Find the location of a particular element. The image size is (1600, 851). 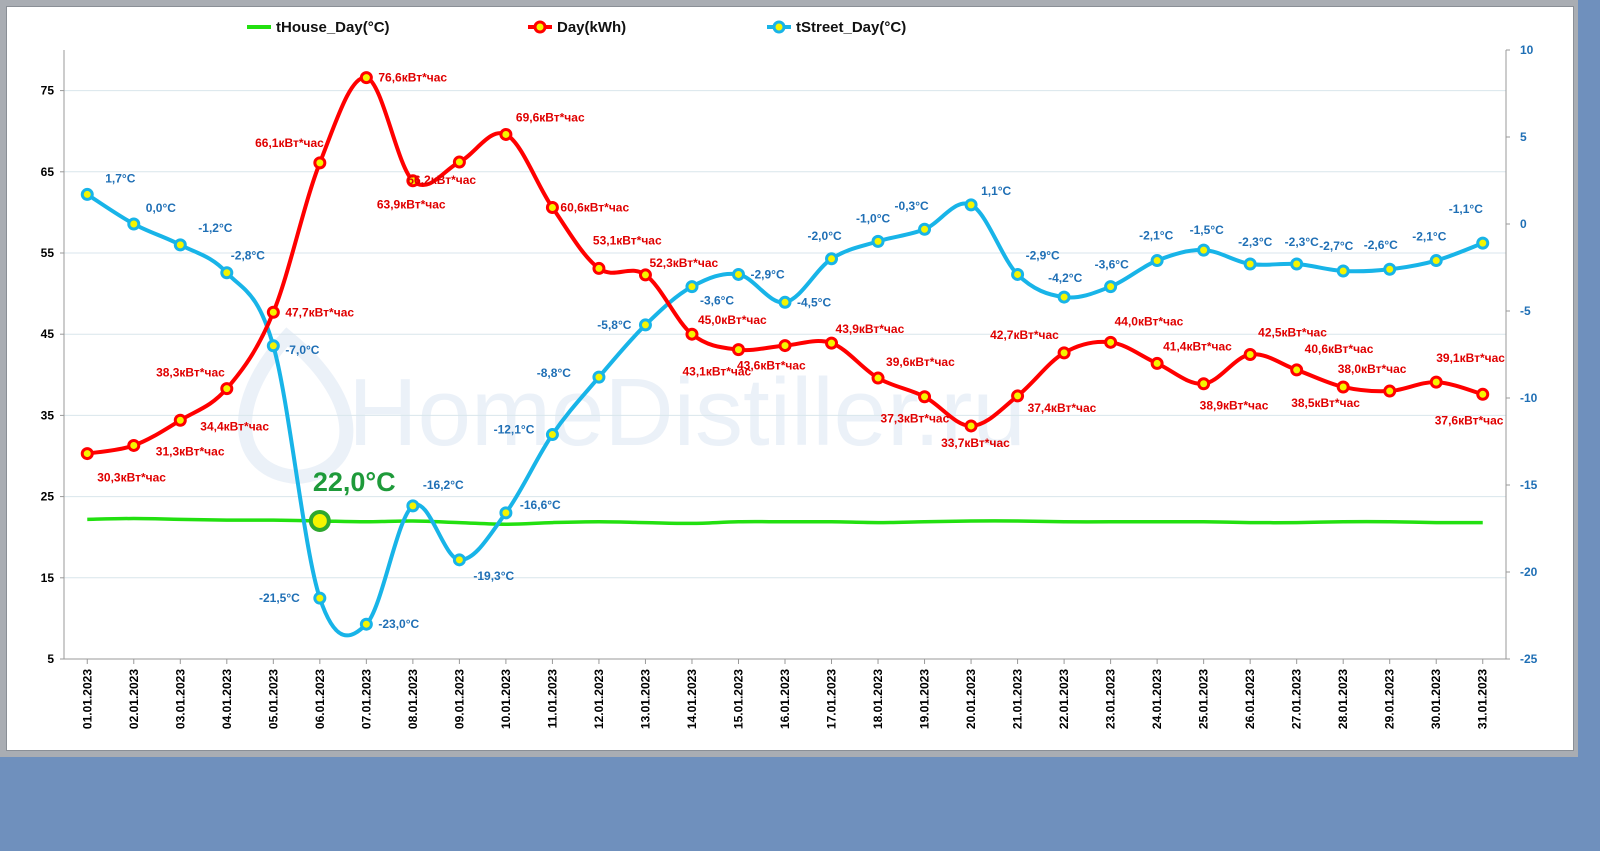

x-axis-tick-label: 11.01.2023 is located at coordinates (552, 699).